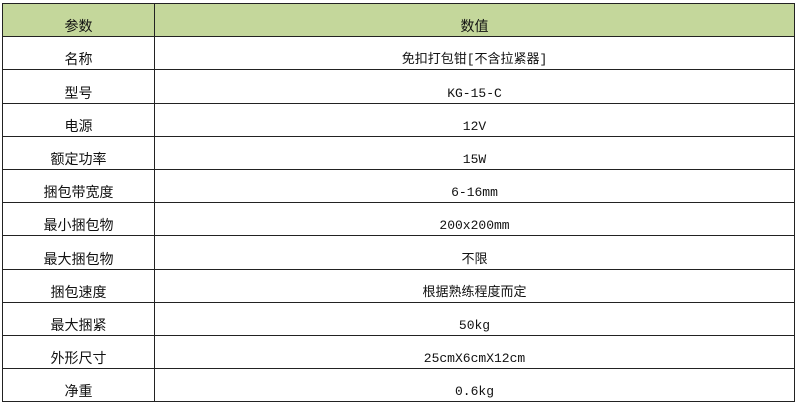 Image resolution: width=800 pixels, height=402 pixels. I want to click on table-row: 捆包带宽度 6-16mm, so click(398, 186).